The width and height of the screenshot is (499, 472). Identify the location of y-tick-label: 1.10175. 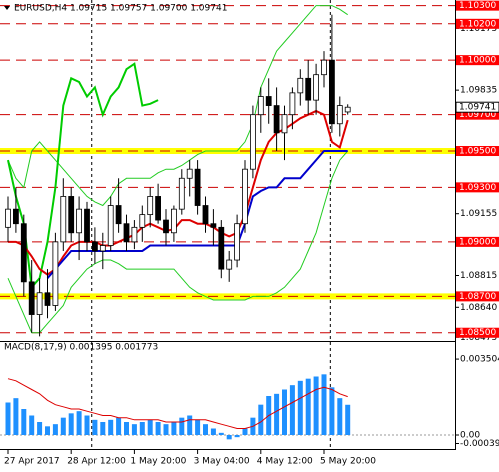
(478, 29).